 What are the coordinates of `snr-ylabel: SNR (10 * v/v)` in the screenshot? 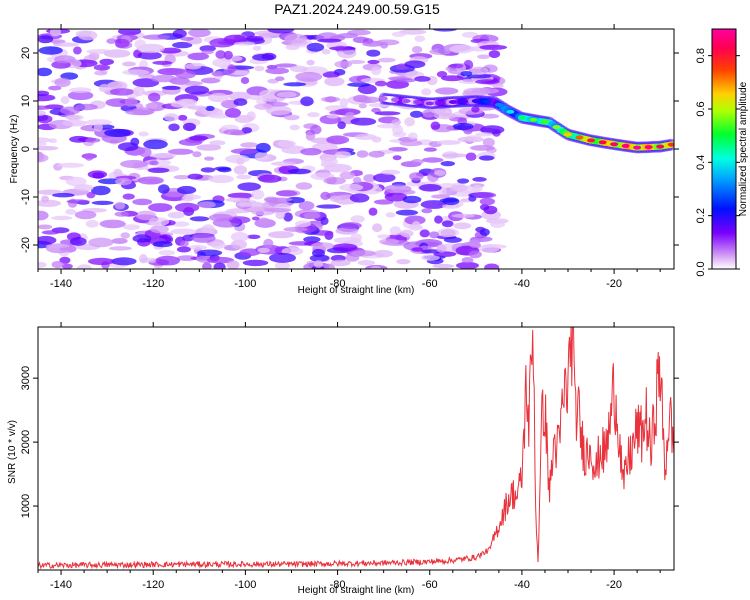 It's located at (12, 452).